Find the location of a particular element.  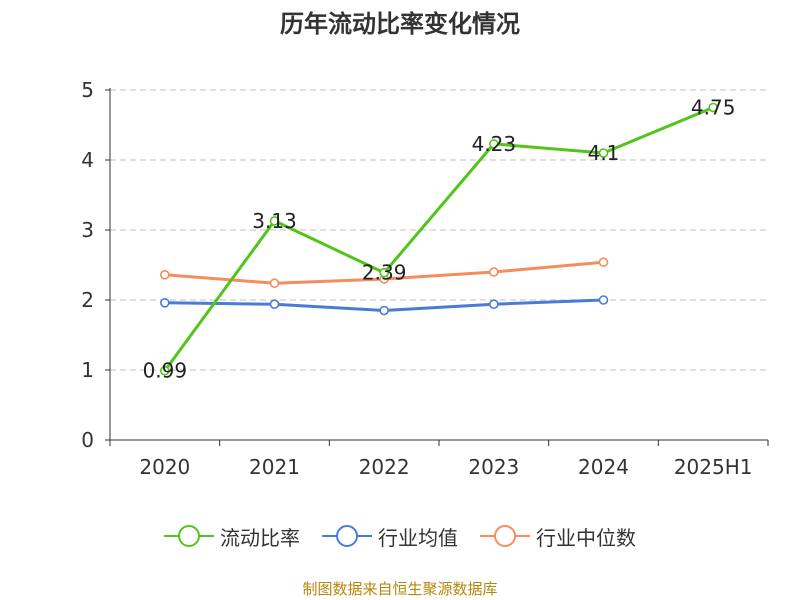

y-tick-label: 3 is located at coordinates (87, 230).